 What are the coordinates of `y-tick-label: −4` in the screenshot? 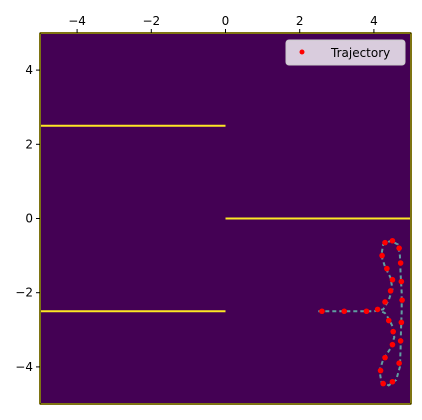 It's located at (24, 367).